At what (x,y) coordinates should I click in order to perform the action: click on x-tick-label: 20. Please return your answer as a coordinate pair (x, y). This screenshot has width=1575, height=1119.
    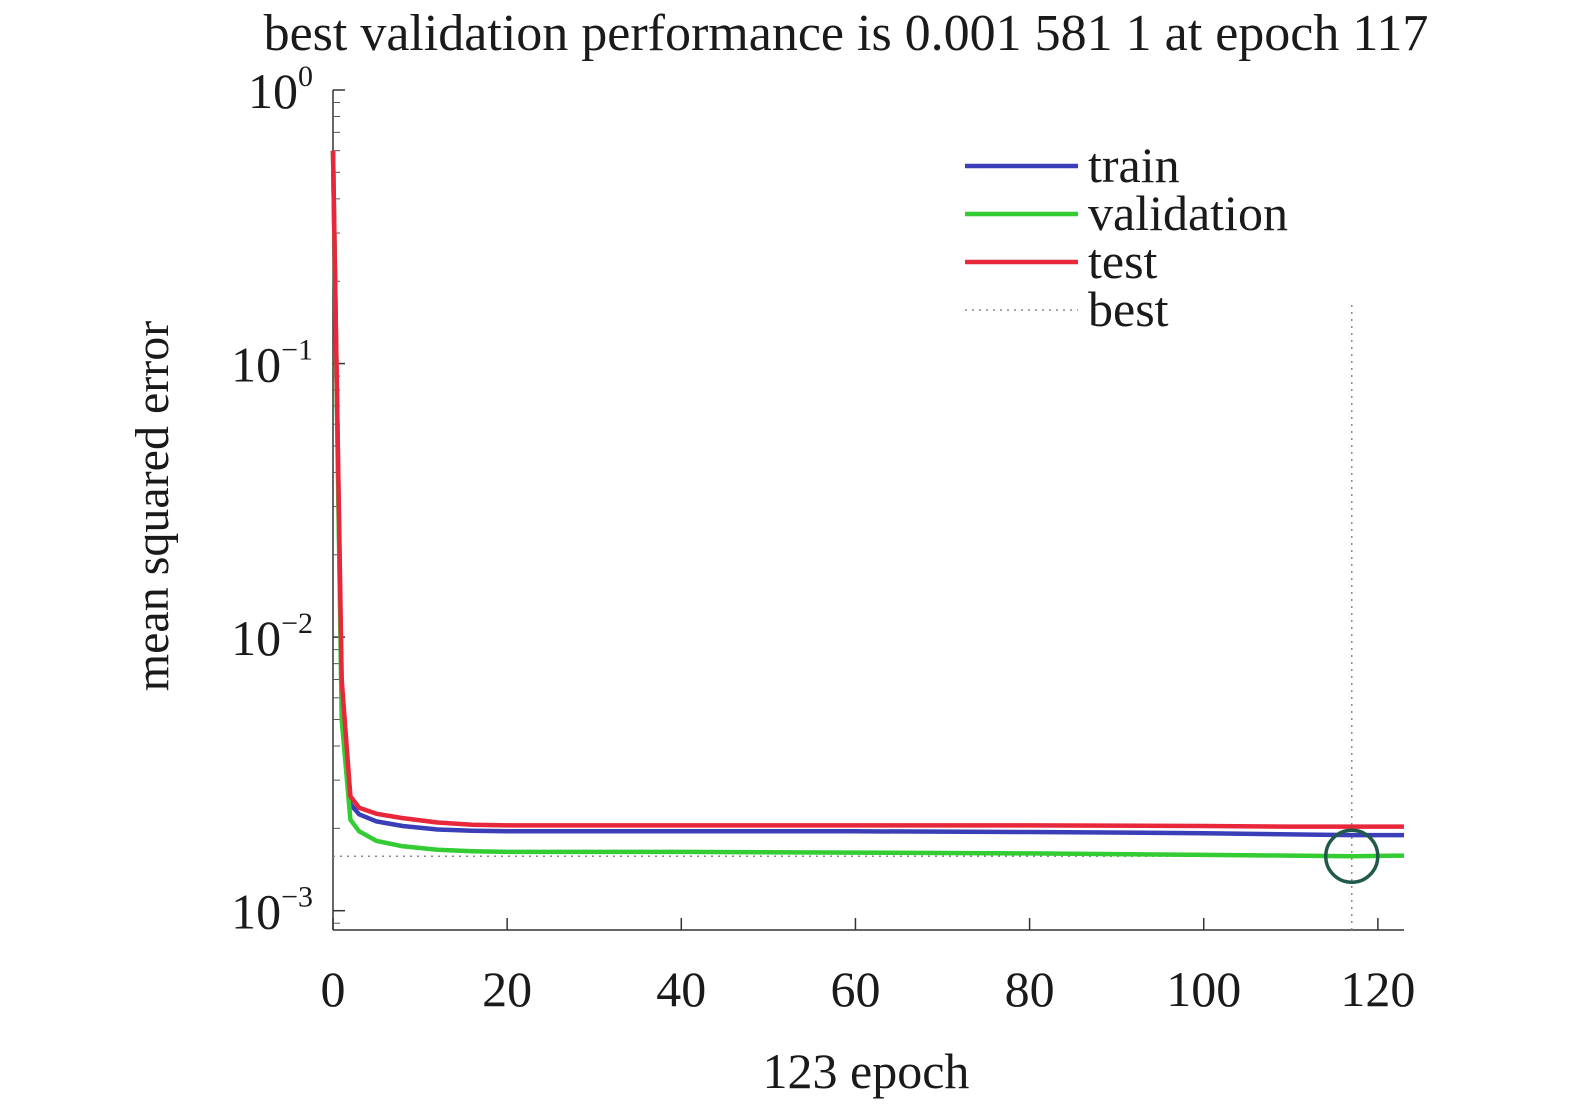
    Looking at the image, I should click on (507, 989).